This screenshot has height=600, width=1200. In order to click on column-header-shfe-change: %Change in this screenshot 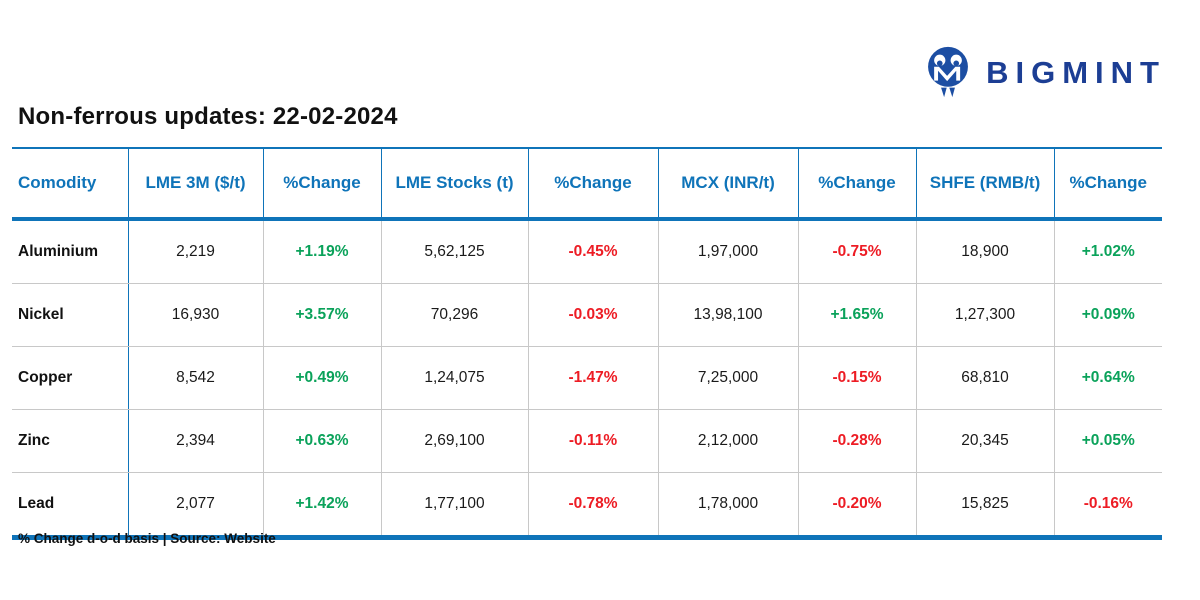, I will do `click(1108, 184)`.